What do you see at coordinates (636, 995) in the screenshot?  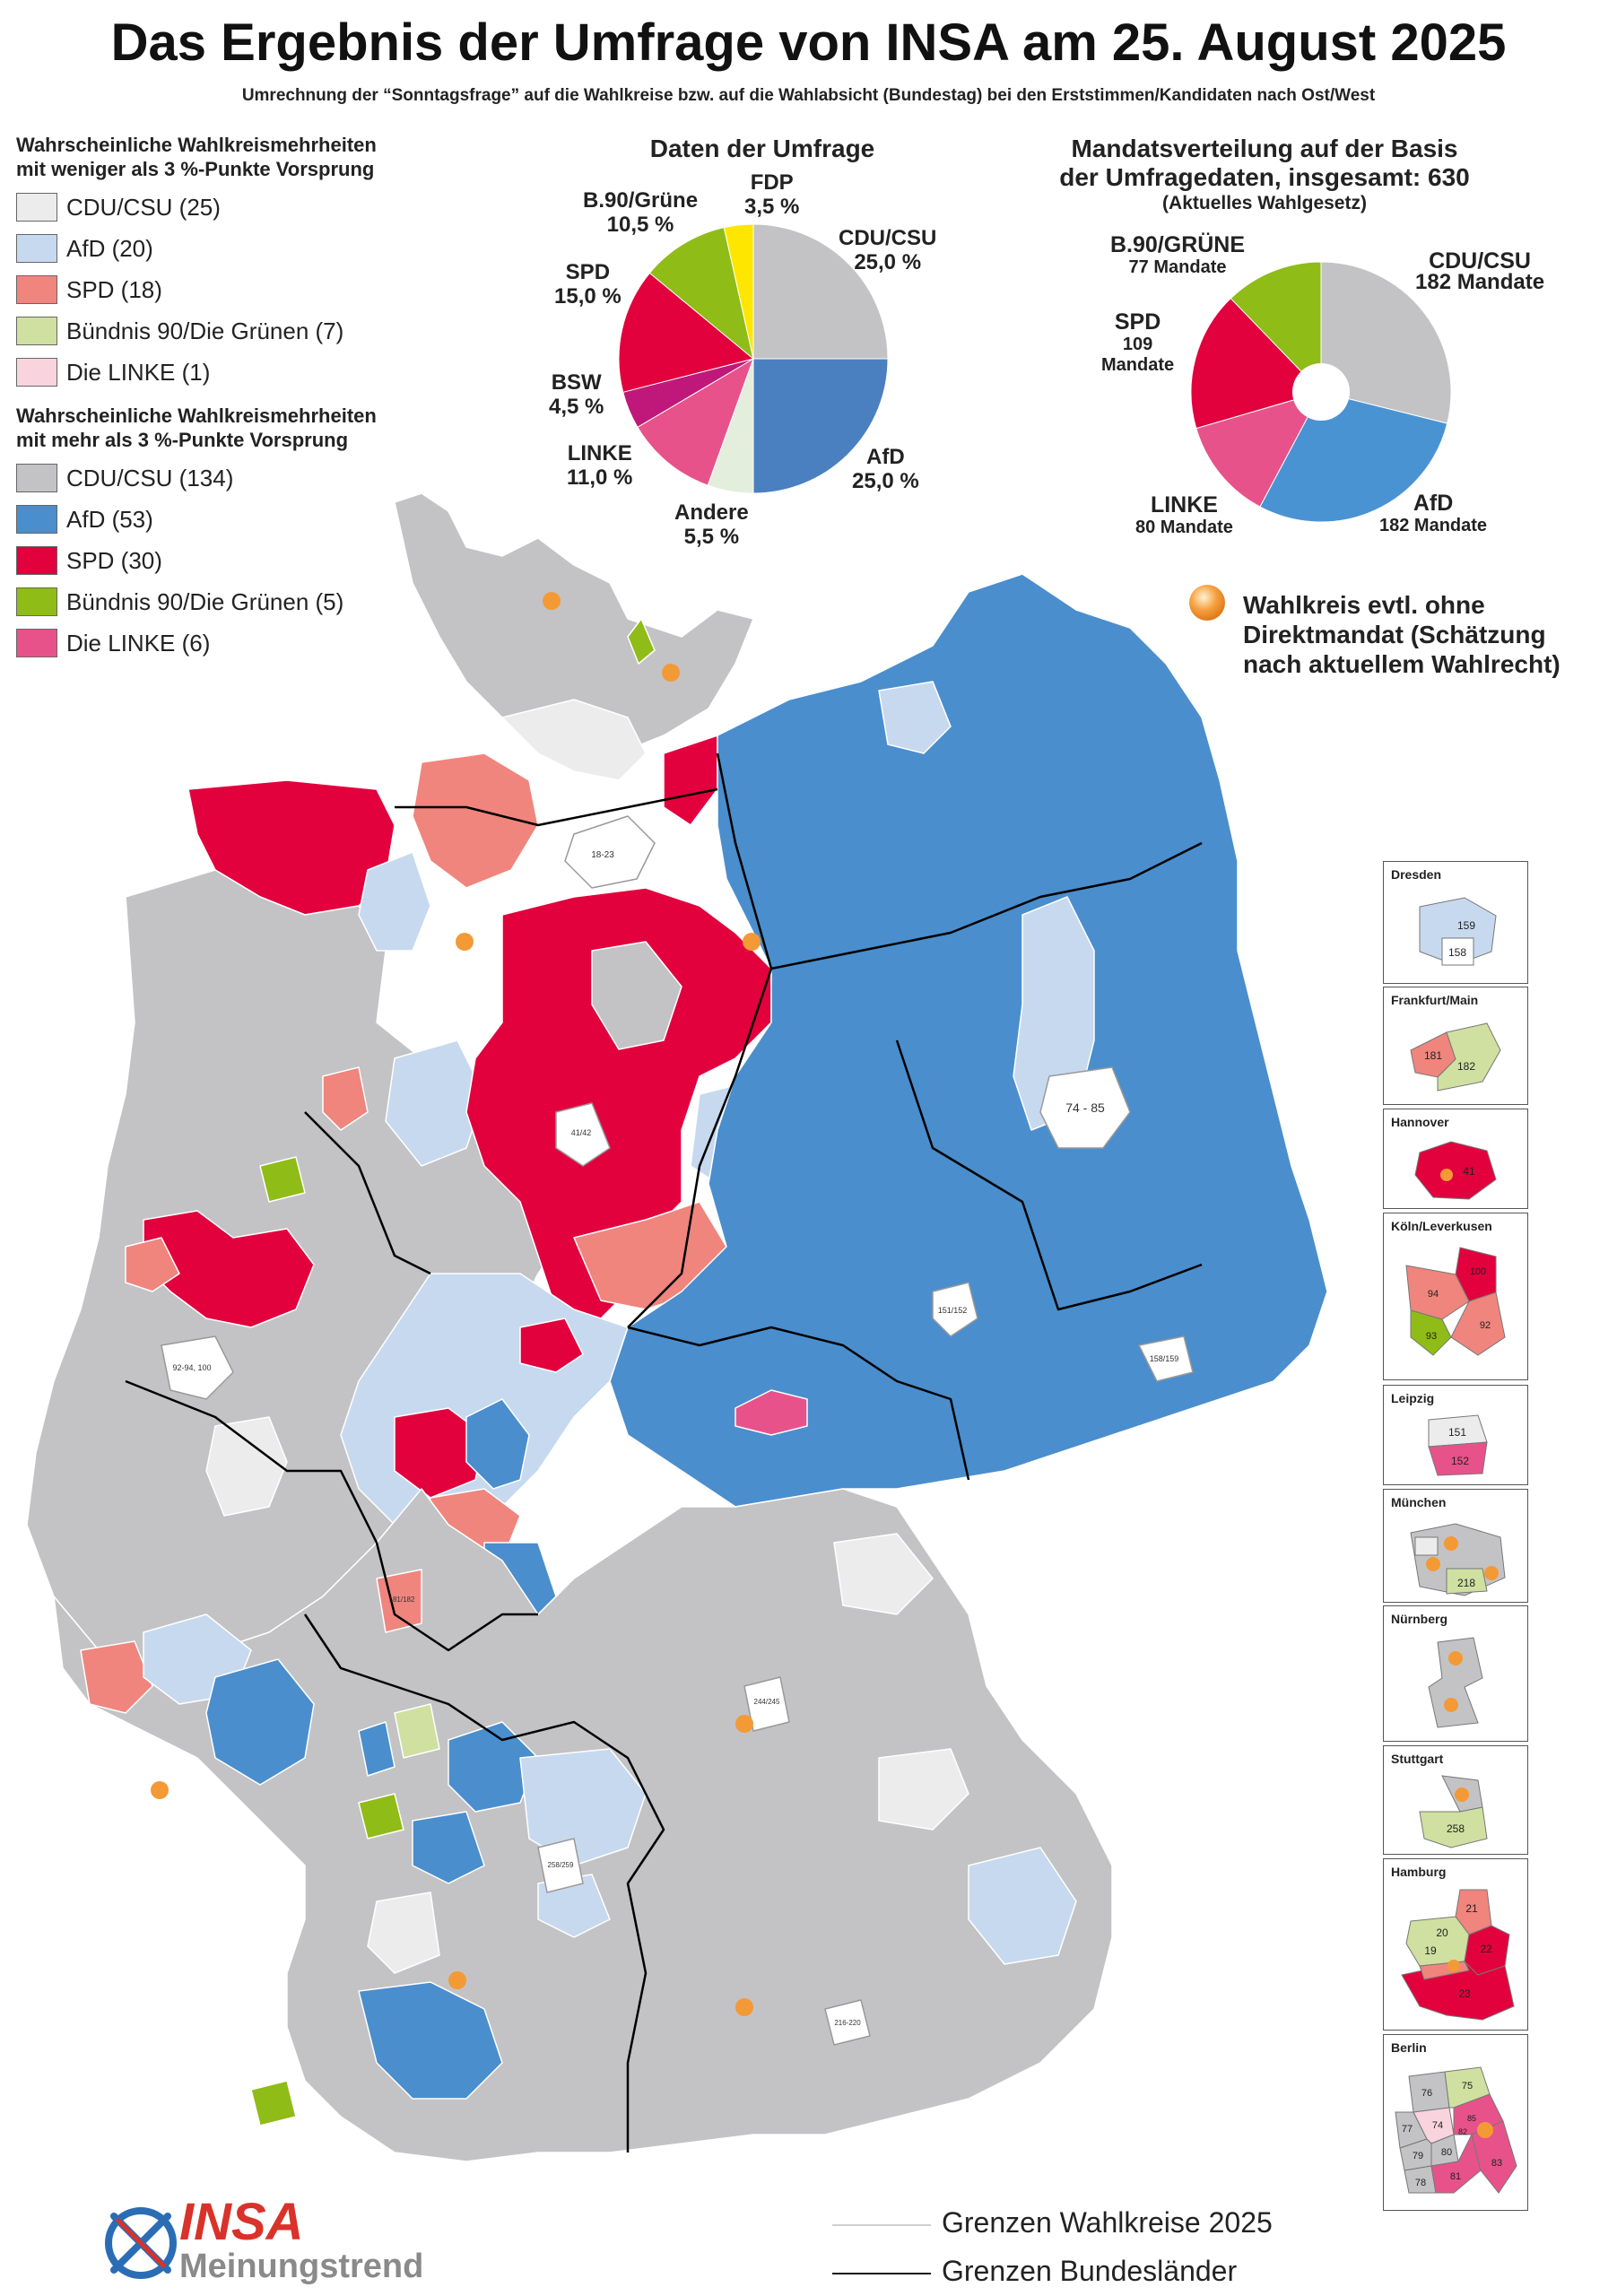 I see `region-cdu-inner` at bounding box center [636, 995].